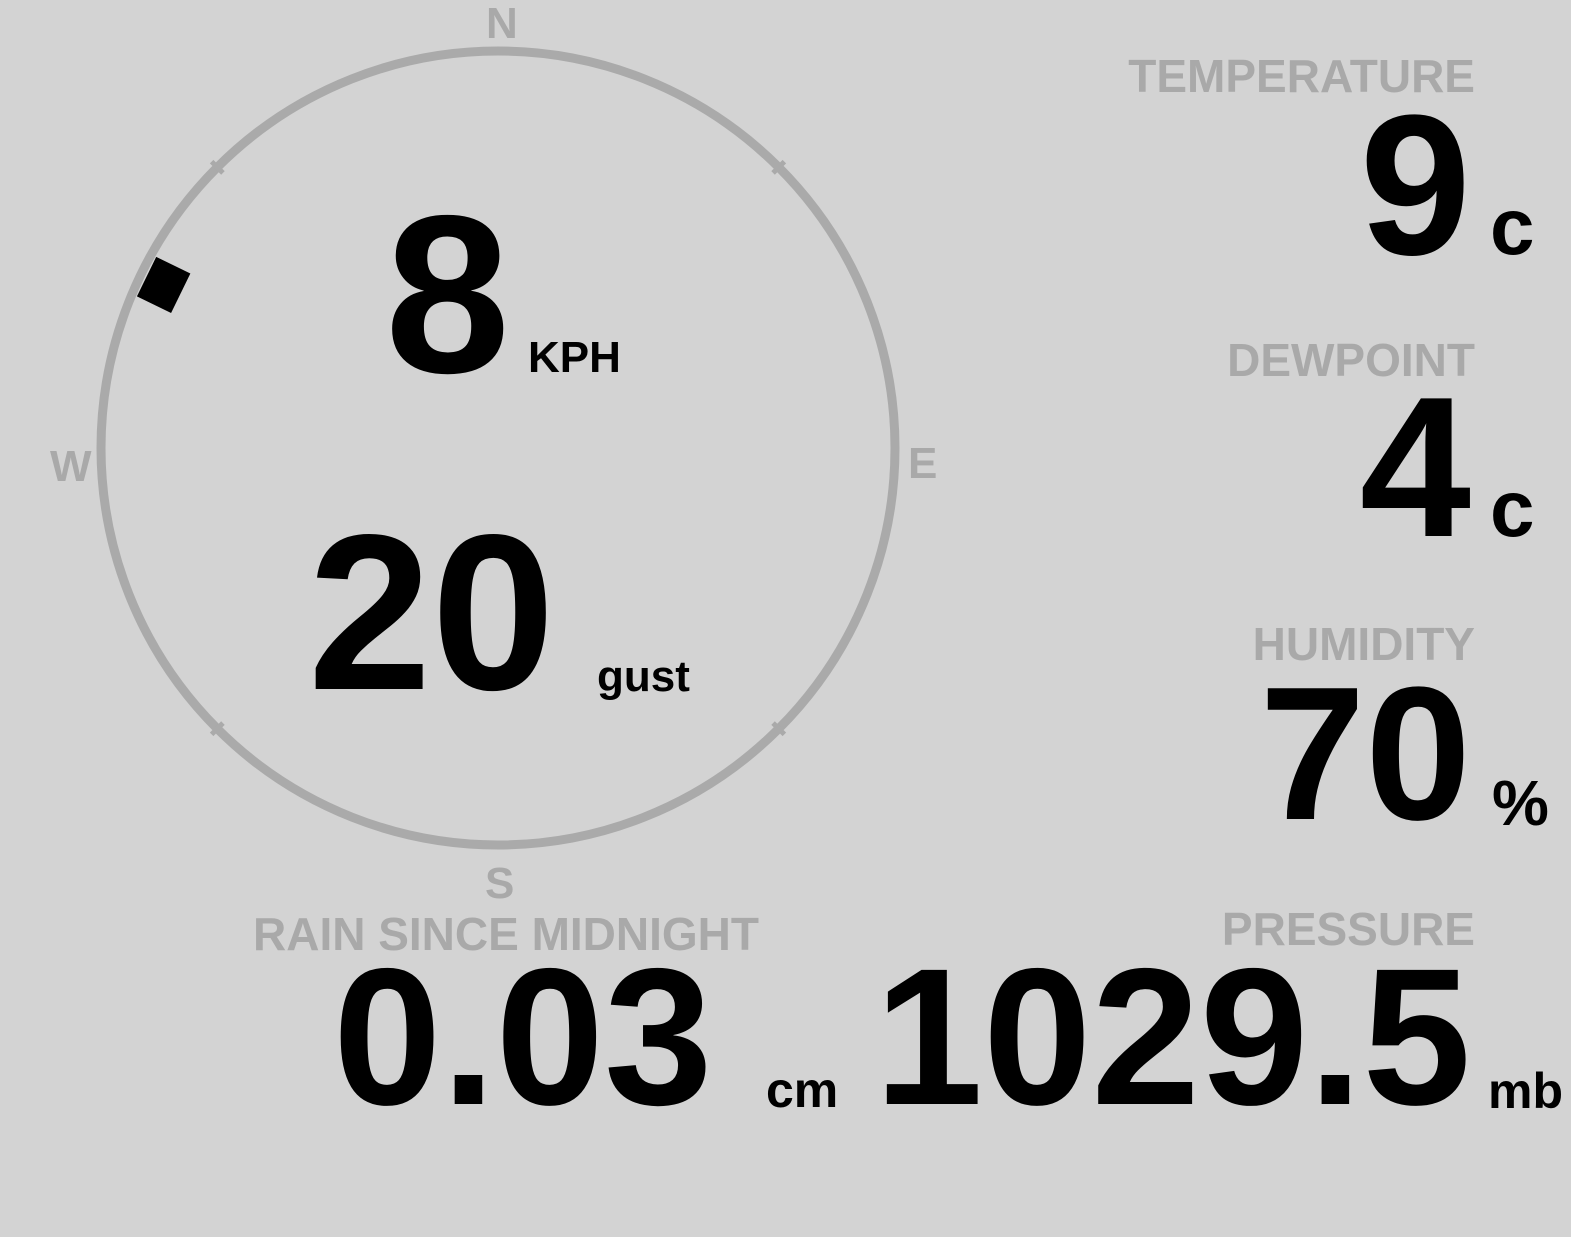 This screenshot has height=1237, width=1571. What do you see at coordinates (448, 294) in the screenshot?
I see `wind-speed-value: 8` at bounding box center [448, 294].